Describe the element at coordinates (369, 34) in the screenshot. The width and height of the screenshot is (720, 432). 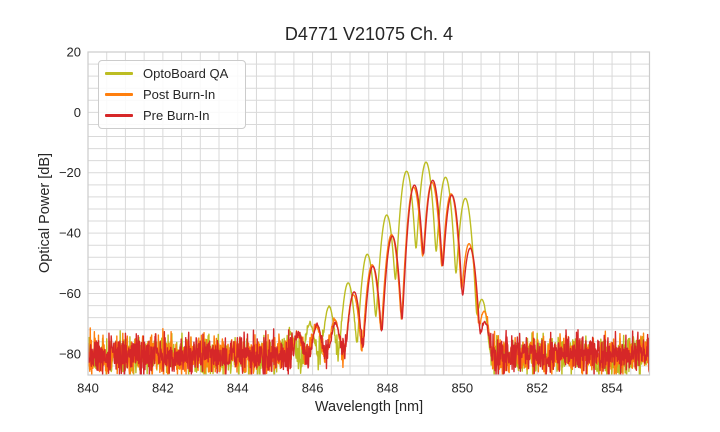
I see `chart-title: D4771 V21075 Ch. 4` at that location.